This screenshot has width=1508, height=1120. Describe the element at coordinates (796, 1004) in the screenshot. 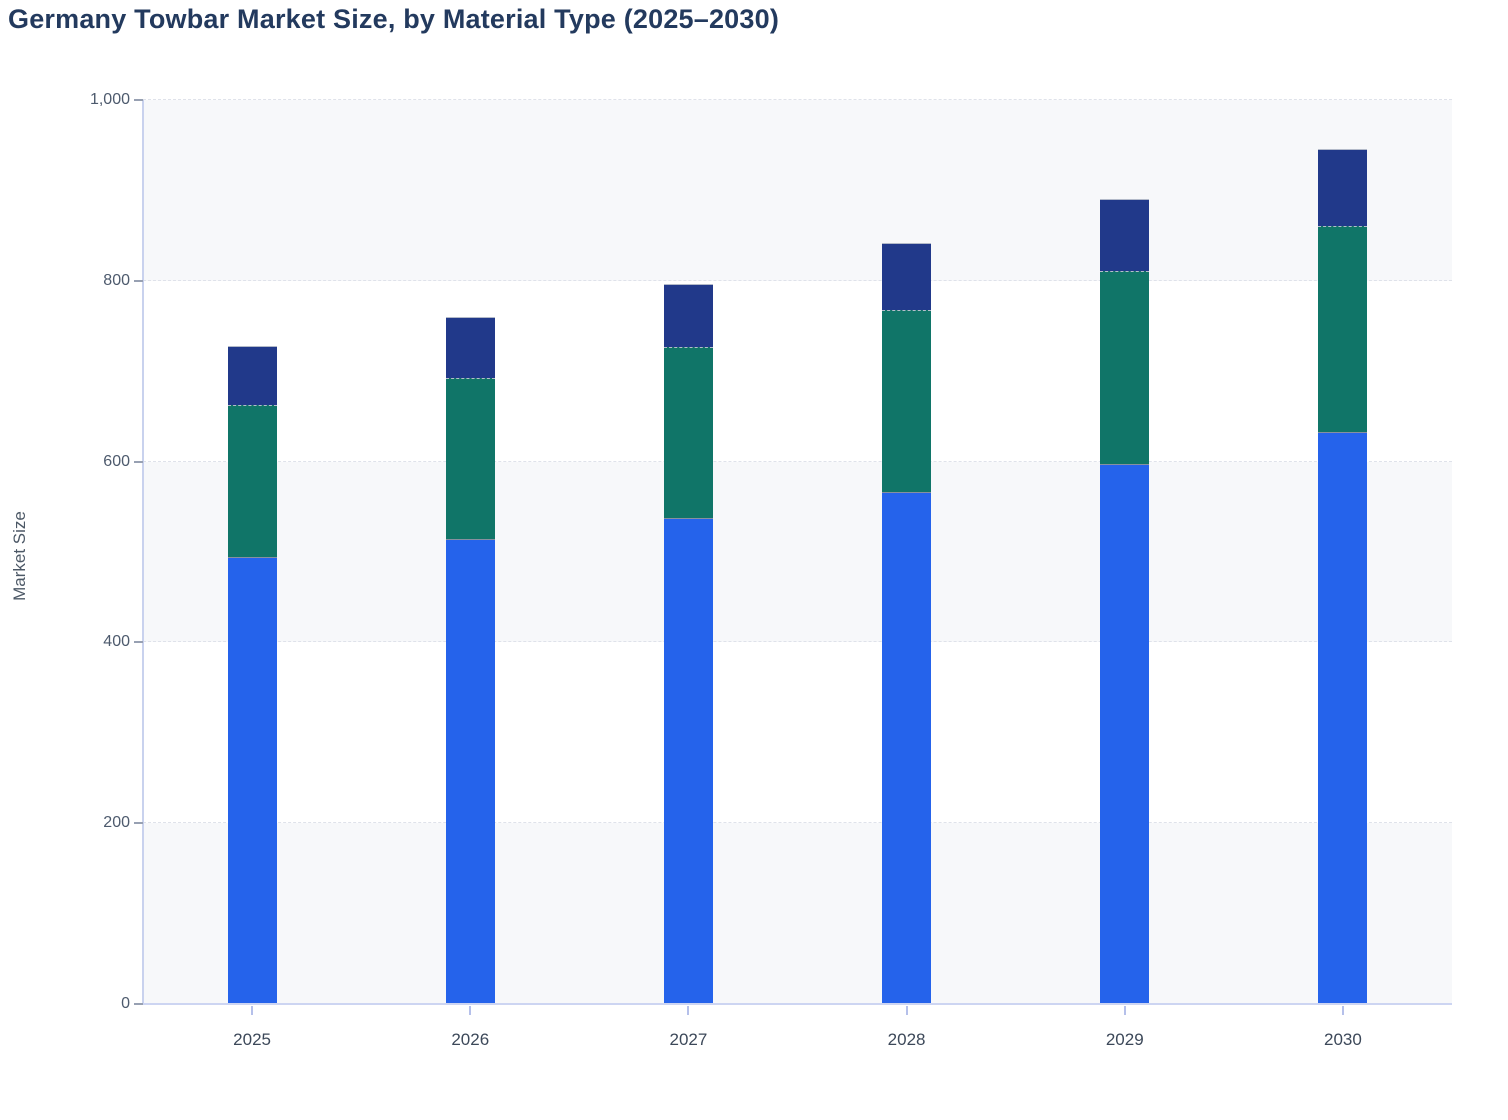

I see `x-axis-line` at that location.